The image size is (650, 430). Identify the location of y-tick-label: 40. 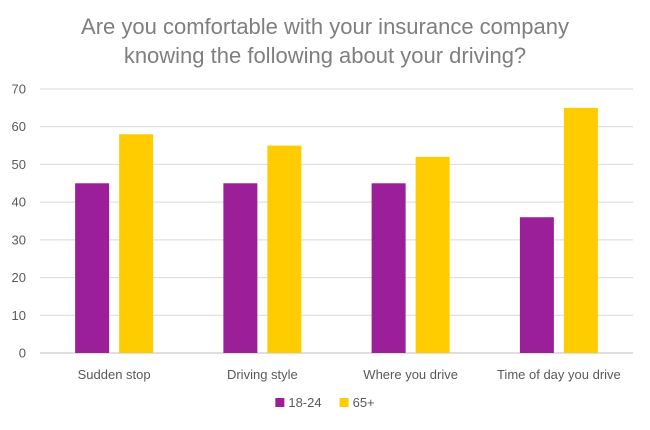
(19, 202).